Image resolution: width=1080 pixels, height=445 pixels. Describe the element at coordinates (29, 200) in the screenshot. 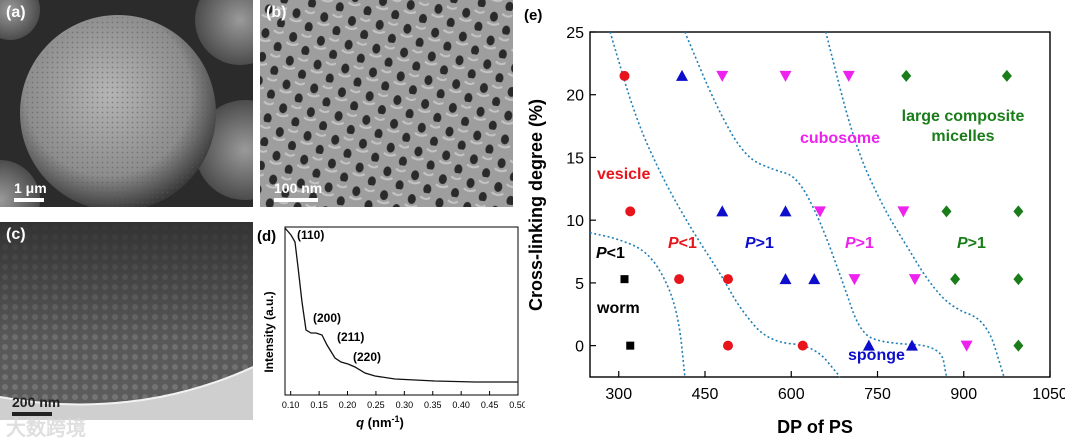

I see `panel-a-scale-bar` at that location.